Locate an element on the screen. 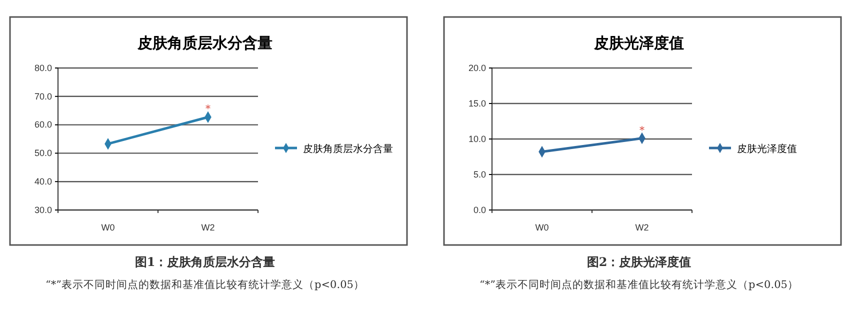 This screenshot has height=314, width=868. y-tick-label: 30.0 is located at coordinates (43, 209).